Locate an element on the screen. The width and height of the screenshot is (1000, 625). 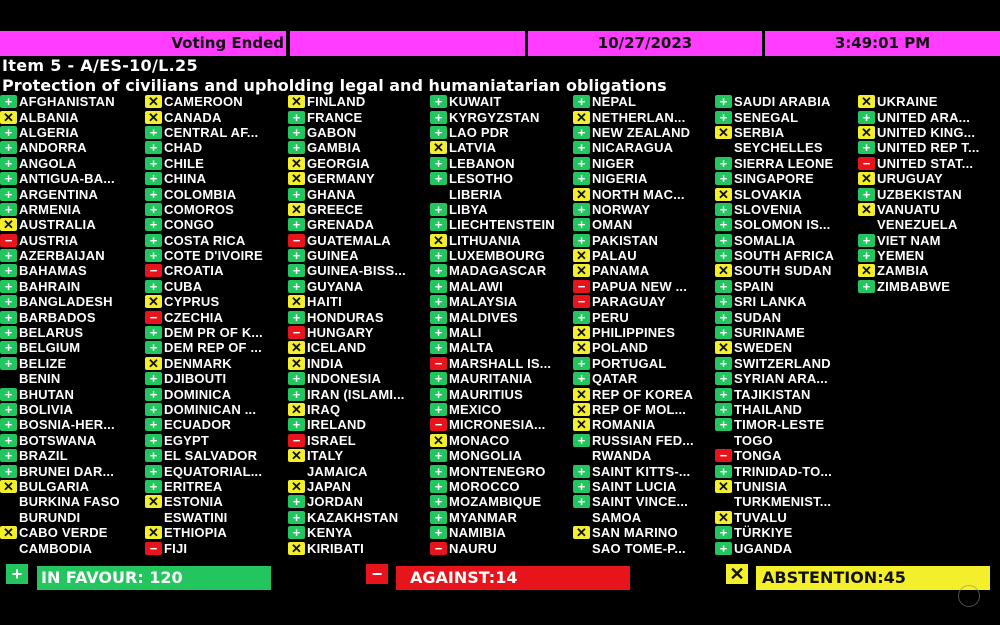
country-name: NEPAL is located at coordinates (614, 102).